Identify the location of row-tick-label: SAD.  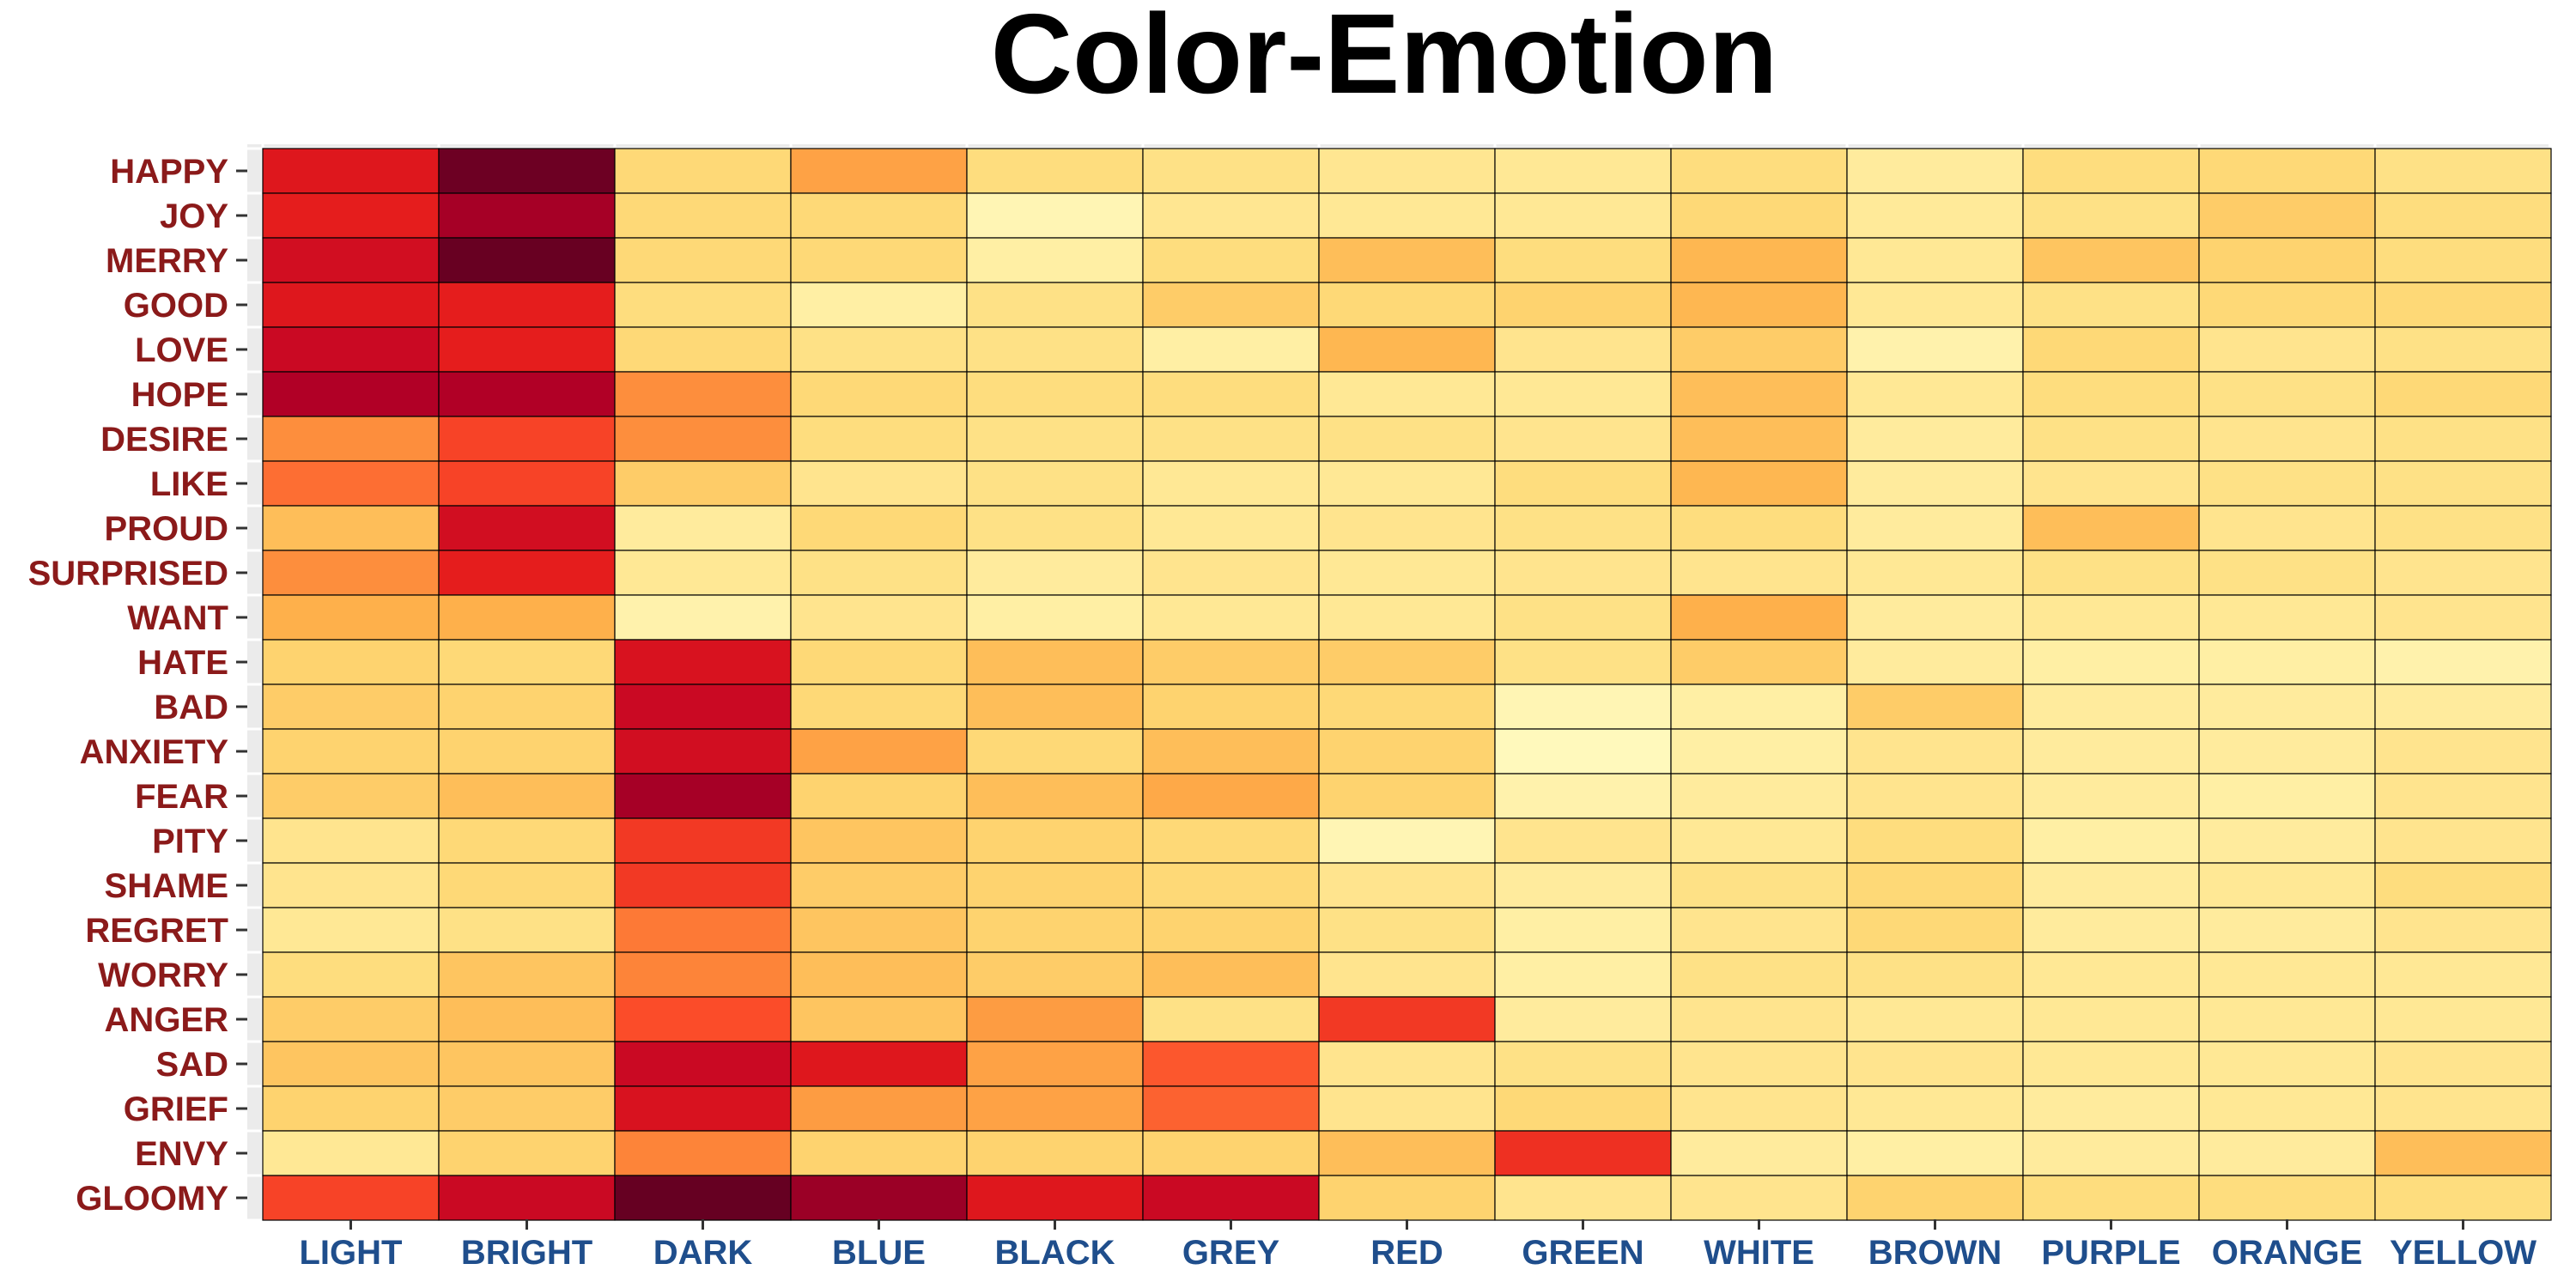
(192, 1065).